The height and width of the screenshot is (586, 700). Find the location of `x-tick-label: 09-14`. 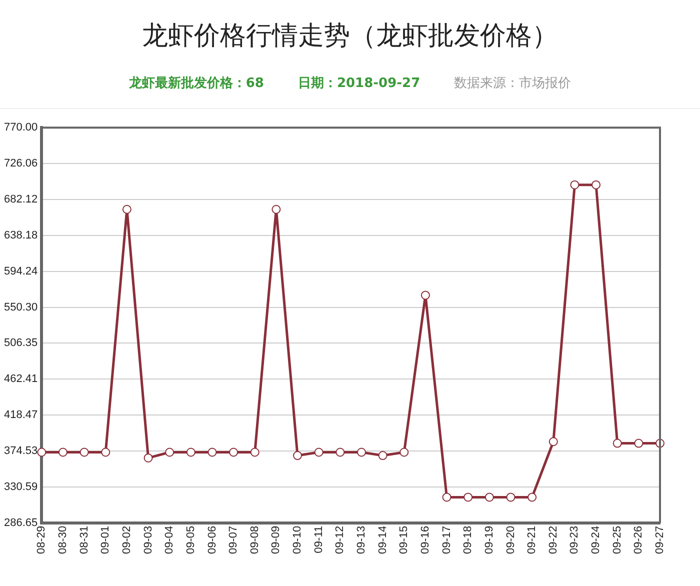

x-tick-label: 09-14 is located at coordinates (382, 540).